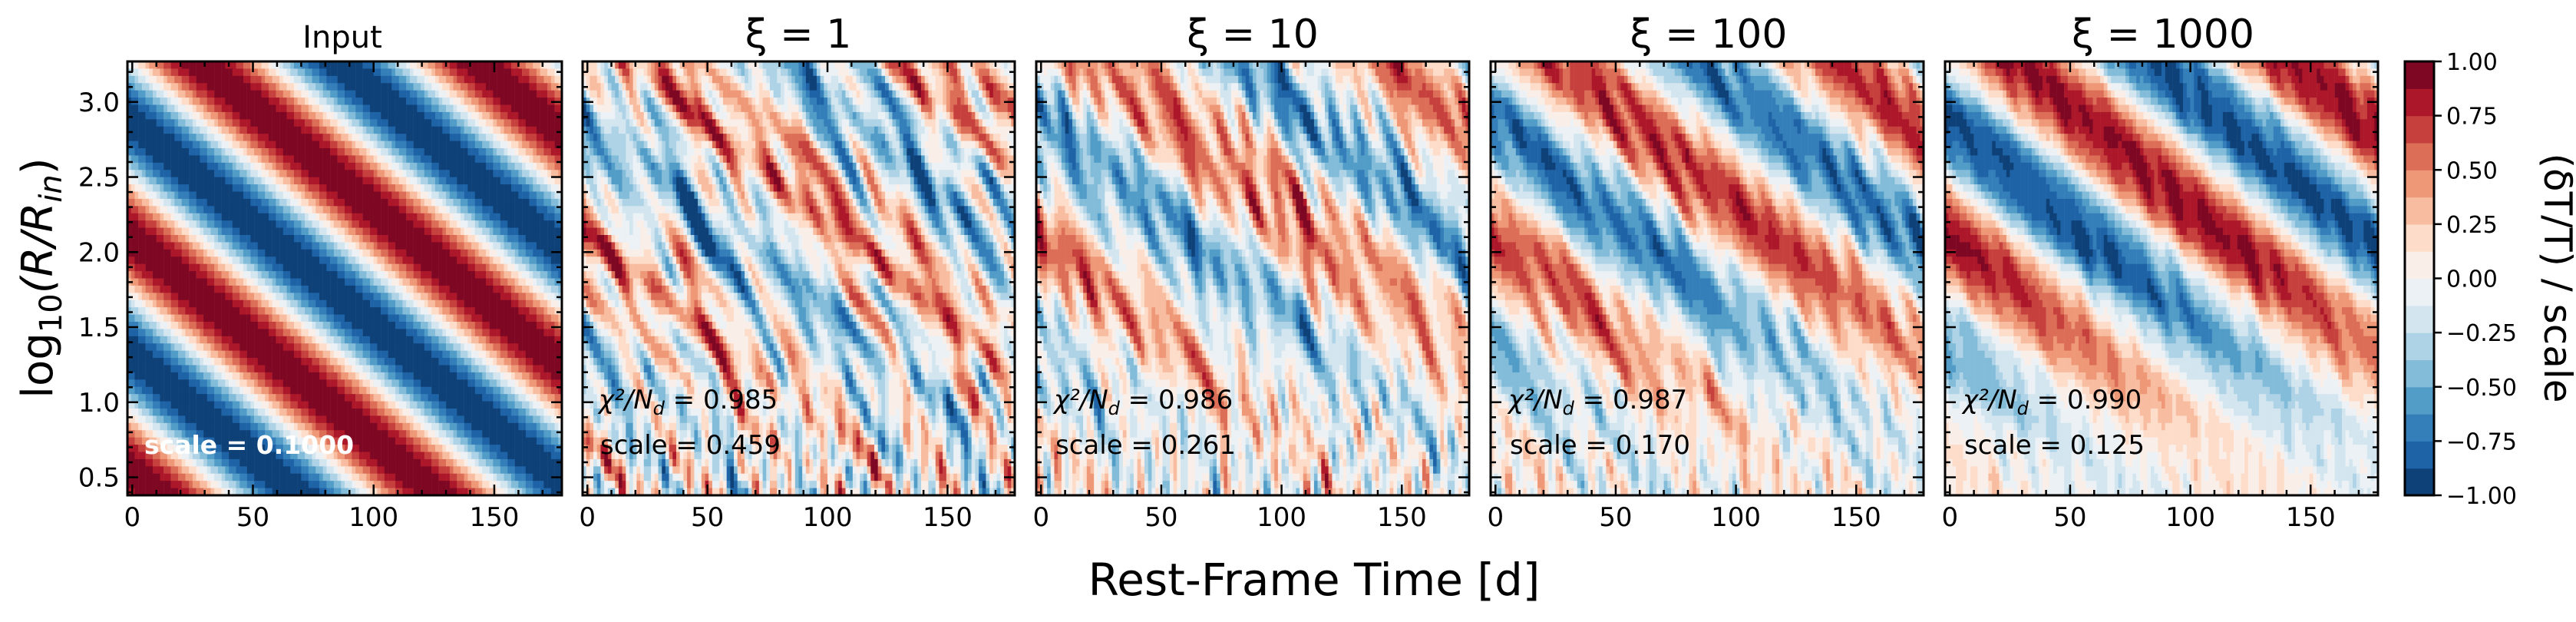  What do you see at coordinates (2481, 334) in the screenshot?
I see `colorbar-tick-label: −0.25` at bounding box center [2481, 334].